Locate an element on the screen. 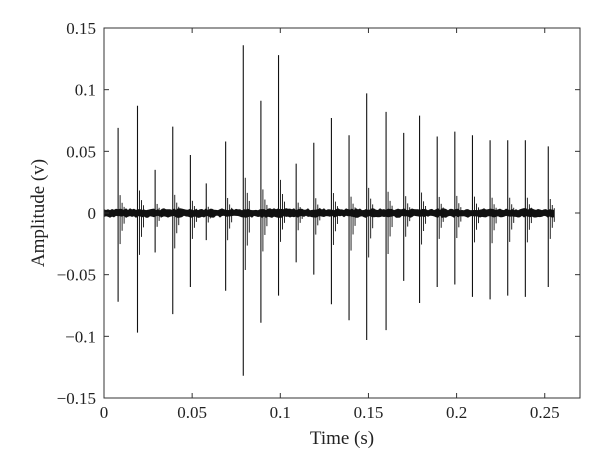 Image resolution: width=600 pixels, height=473 pixels. y-tick-label: 0.15 is located at coordinates (81, 28).